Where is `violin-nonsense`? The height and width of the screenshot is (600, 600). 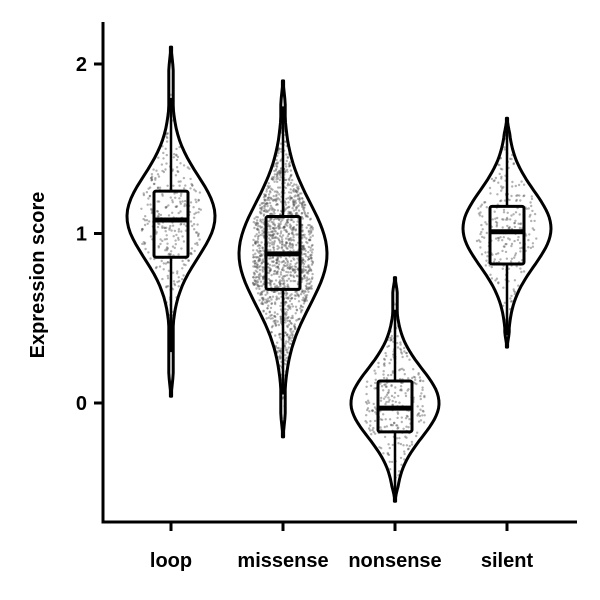 violin-nonsense is located at coordinates (395, 389).